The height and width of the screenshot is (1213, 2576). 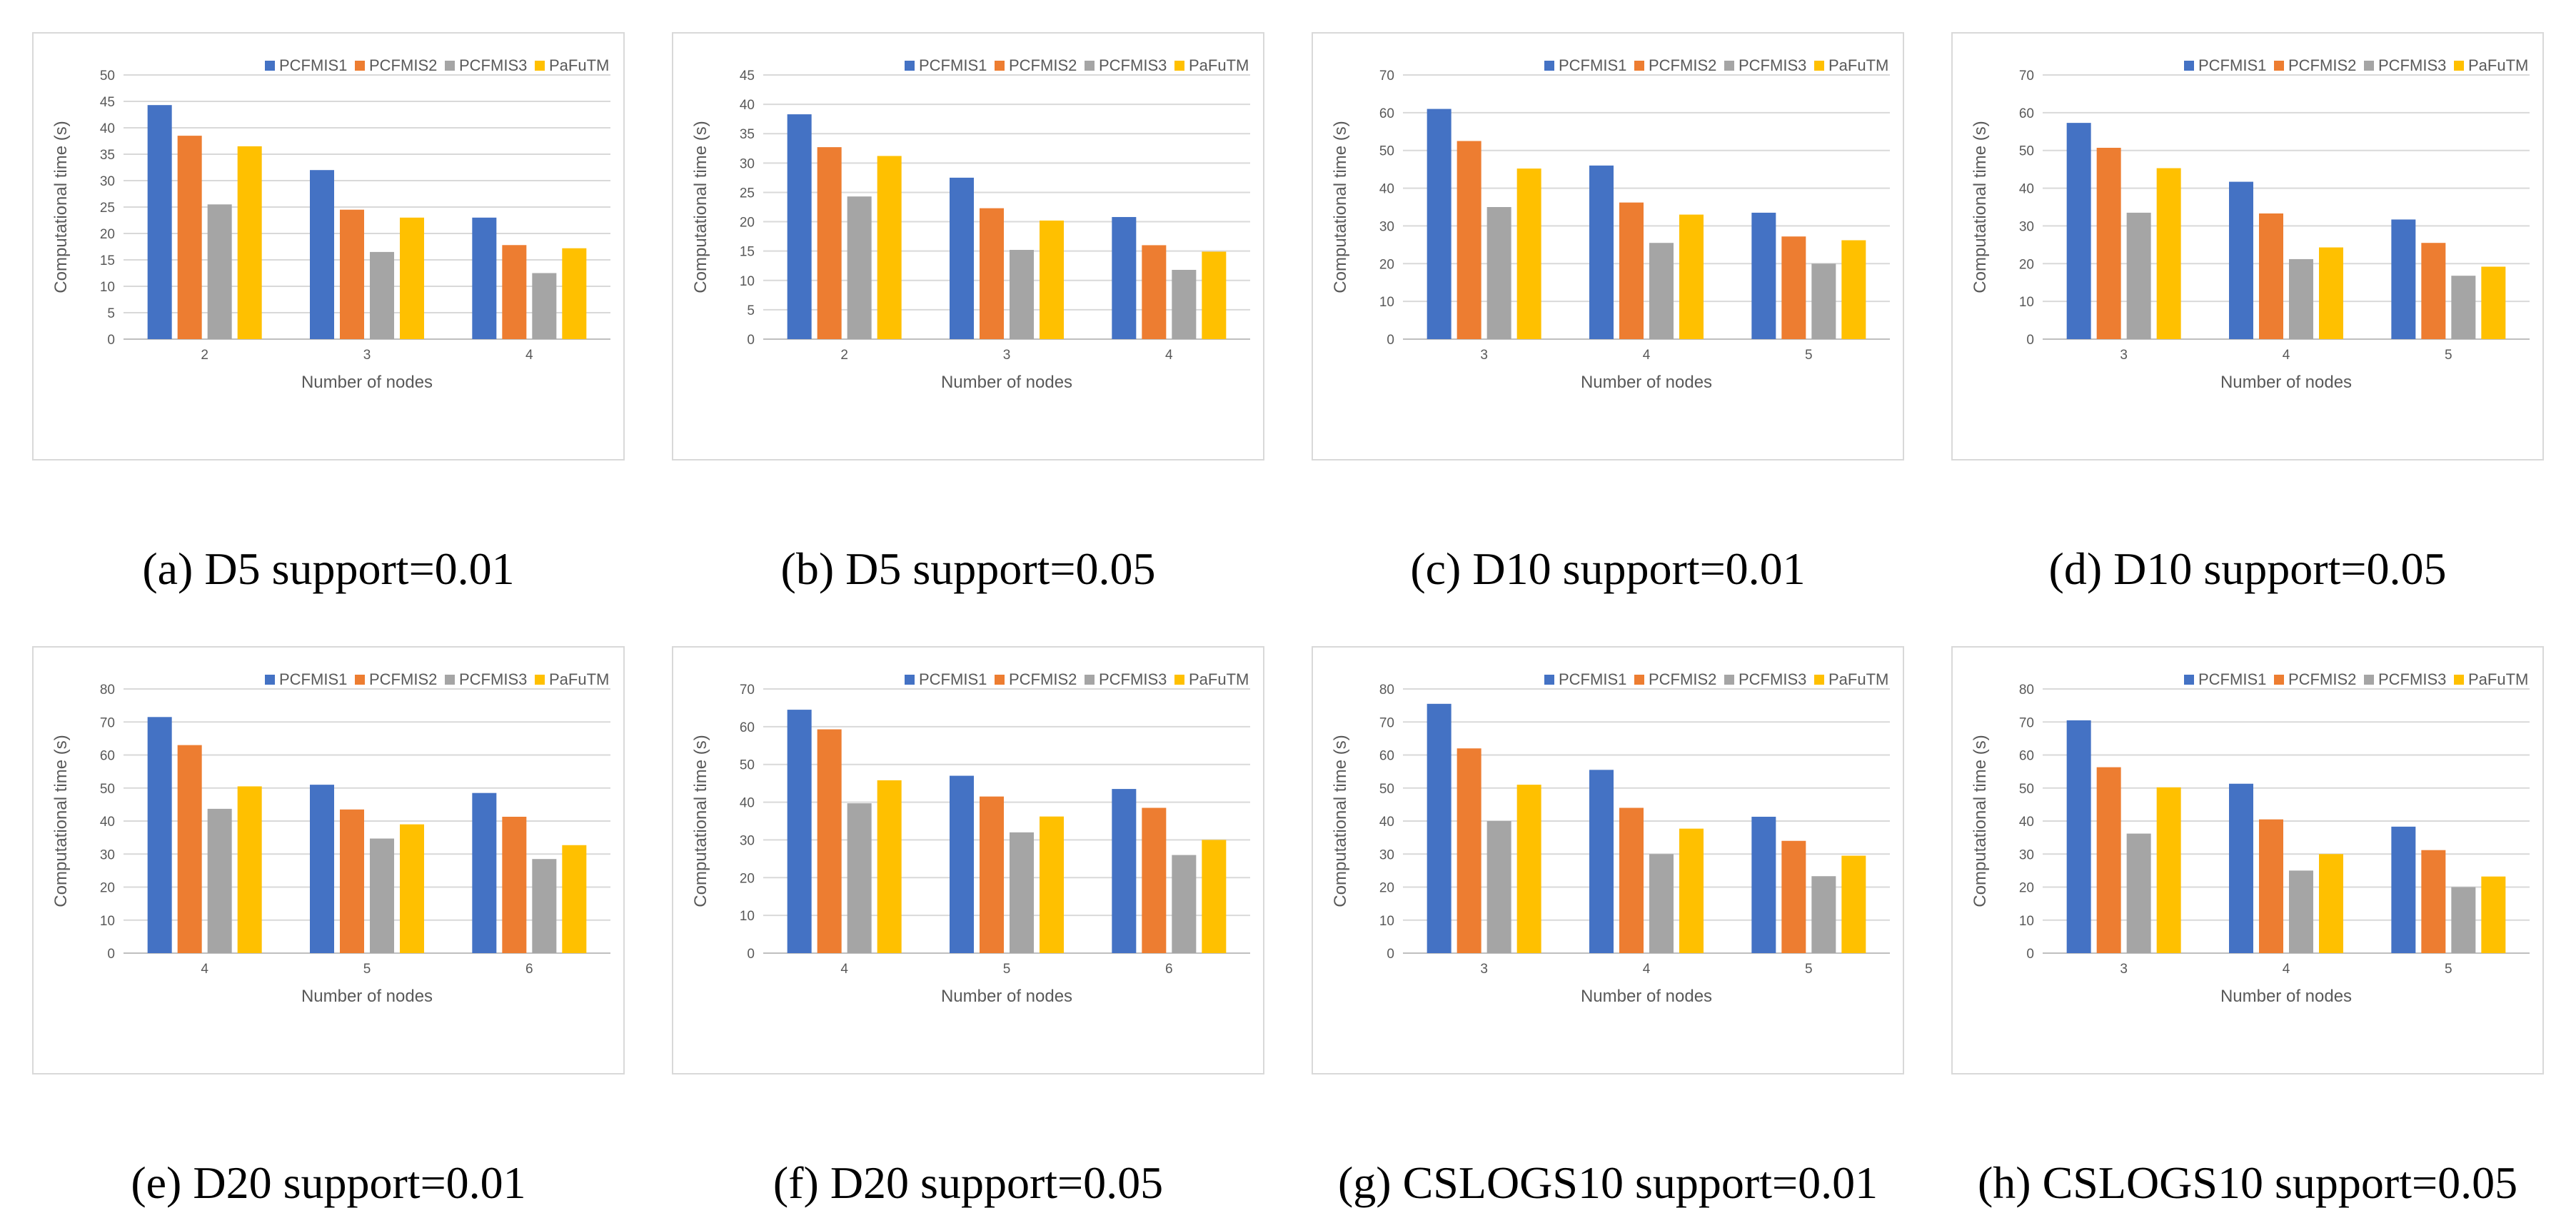 I want to click on y-tick-label: 25, so click(x=108, y=208).